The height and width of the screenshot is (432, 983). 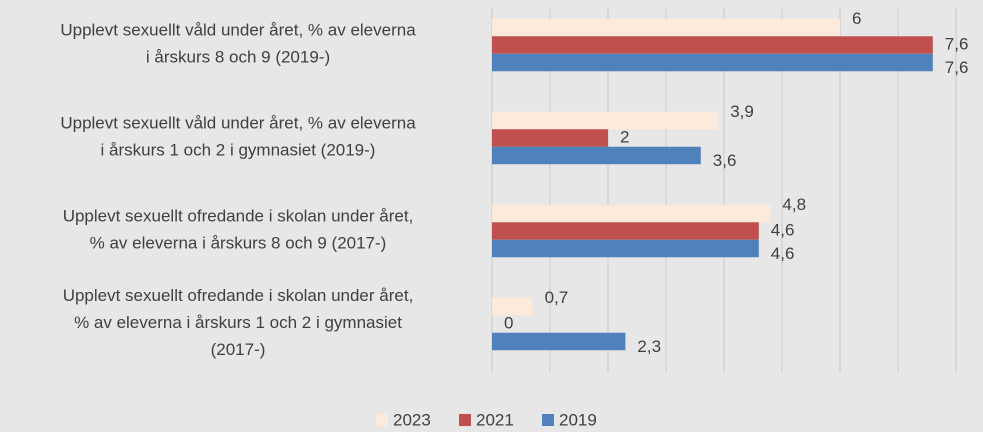 I want to click on legend-label: 2019, so click(x=578, y=419).